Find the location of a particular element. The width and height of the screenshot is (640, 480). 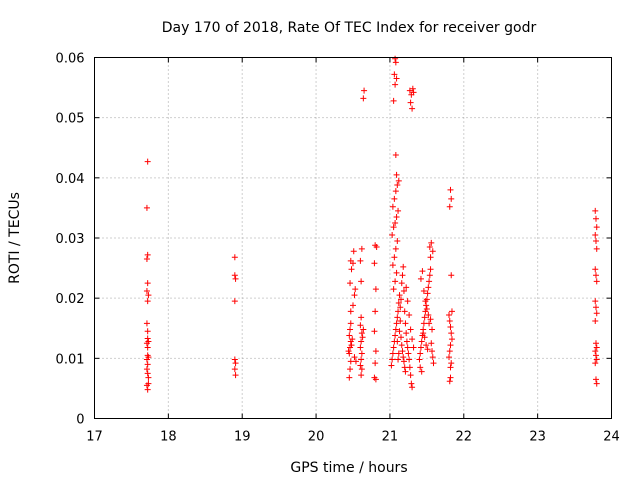

x-tick-label: 21 is located at coordinates (390, 437).